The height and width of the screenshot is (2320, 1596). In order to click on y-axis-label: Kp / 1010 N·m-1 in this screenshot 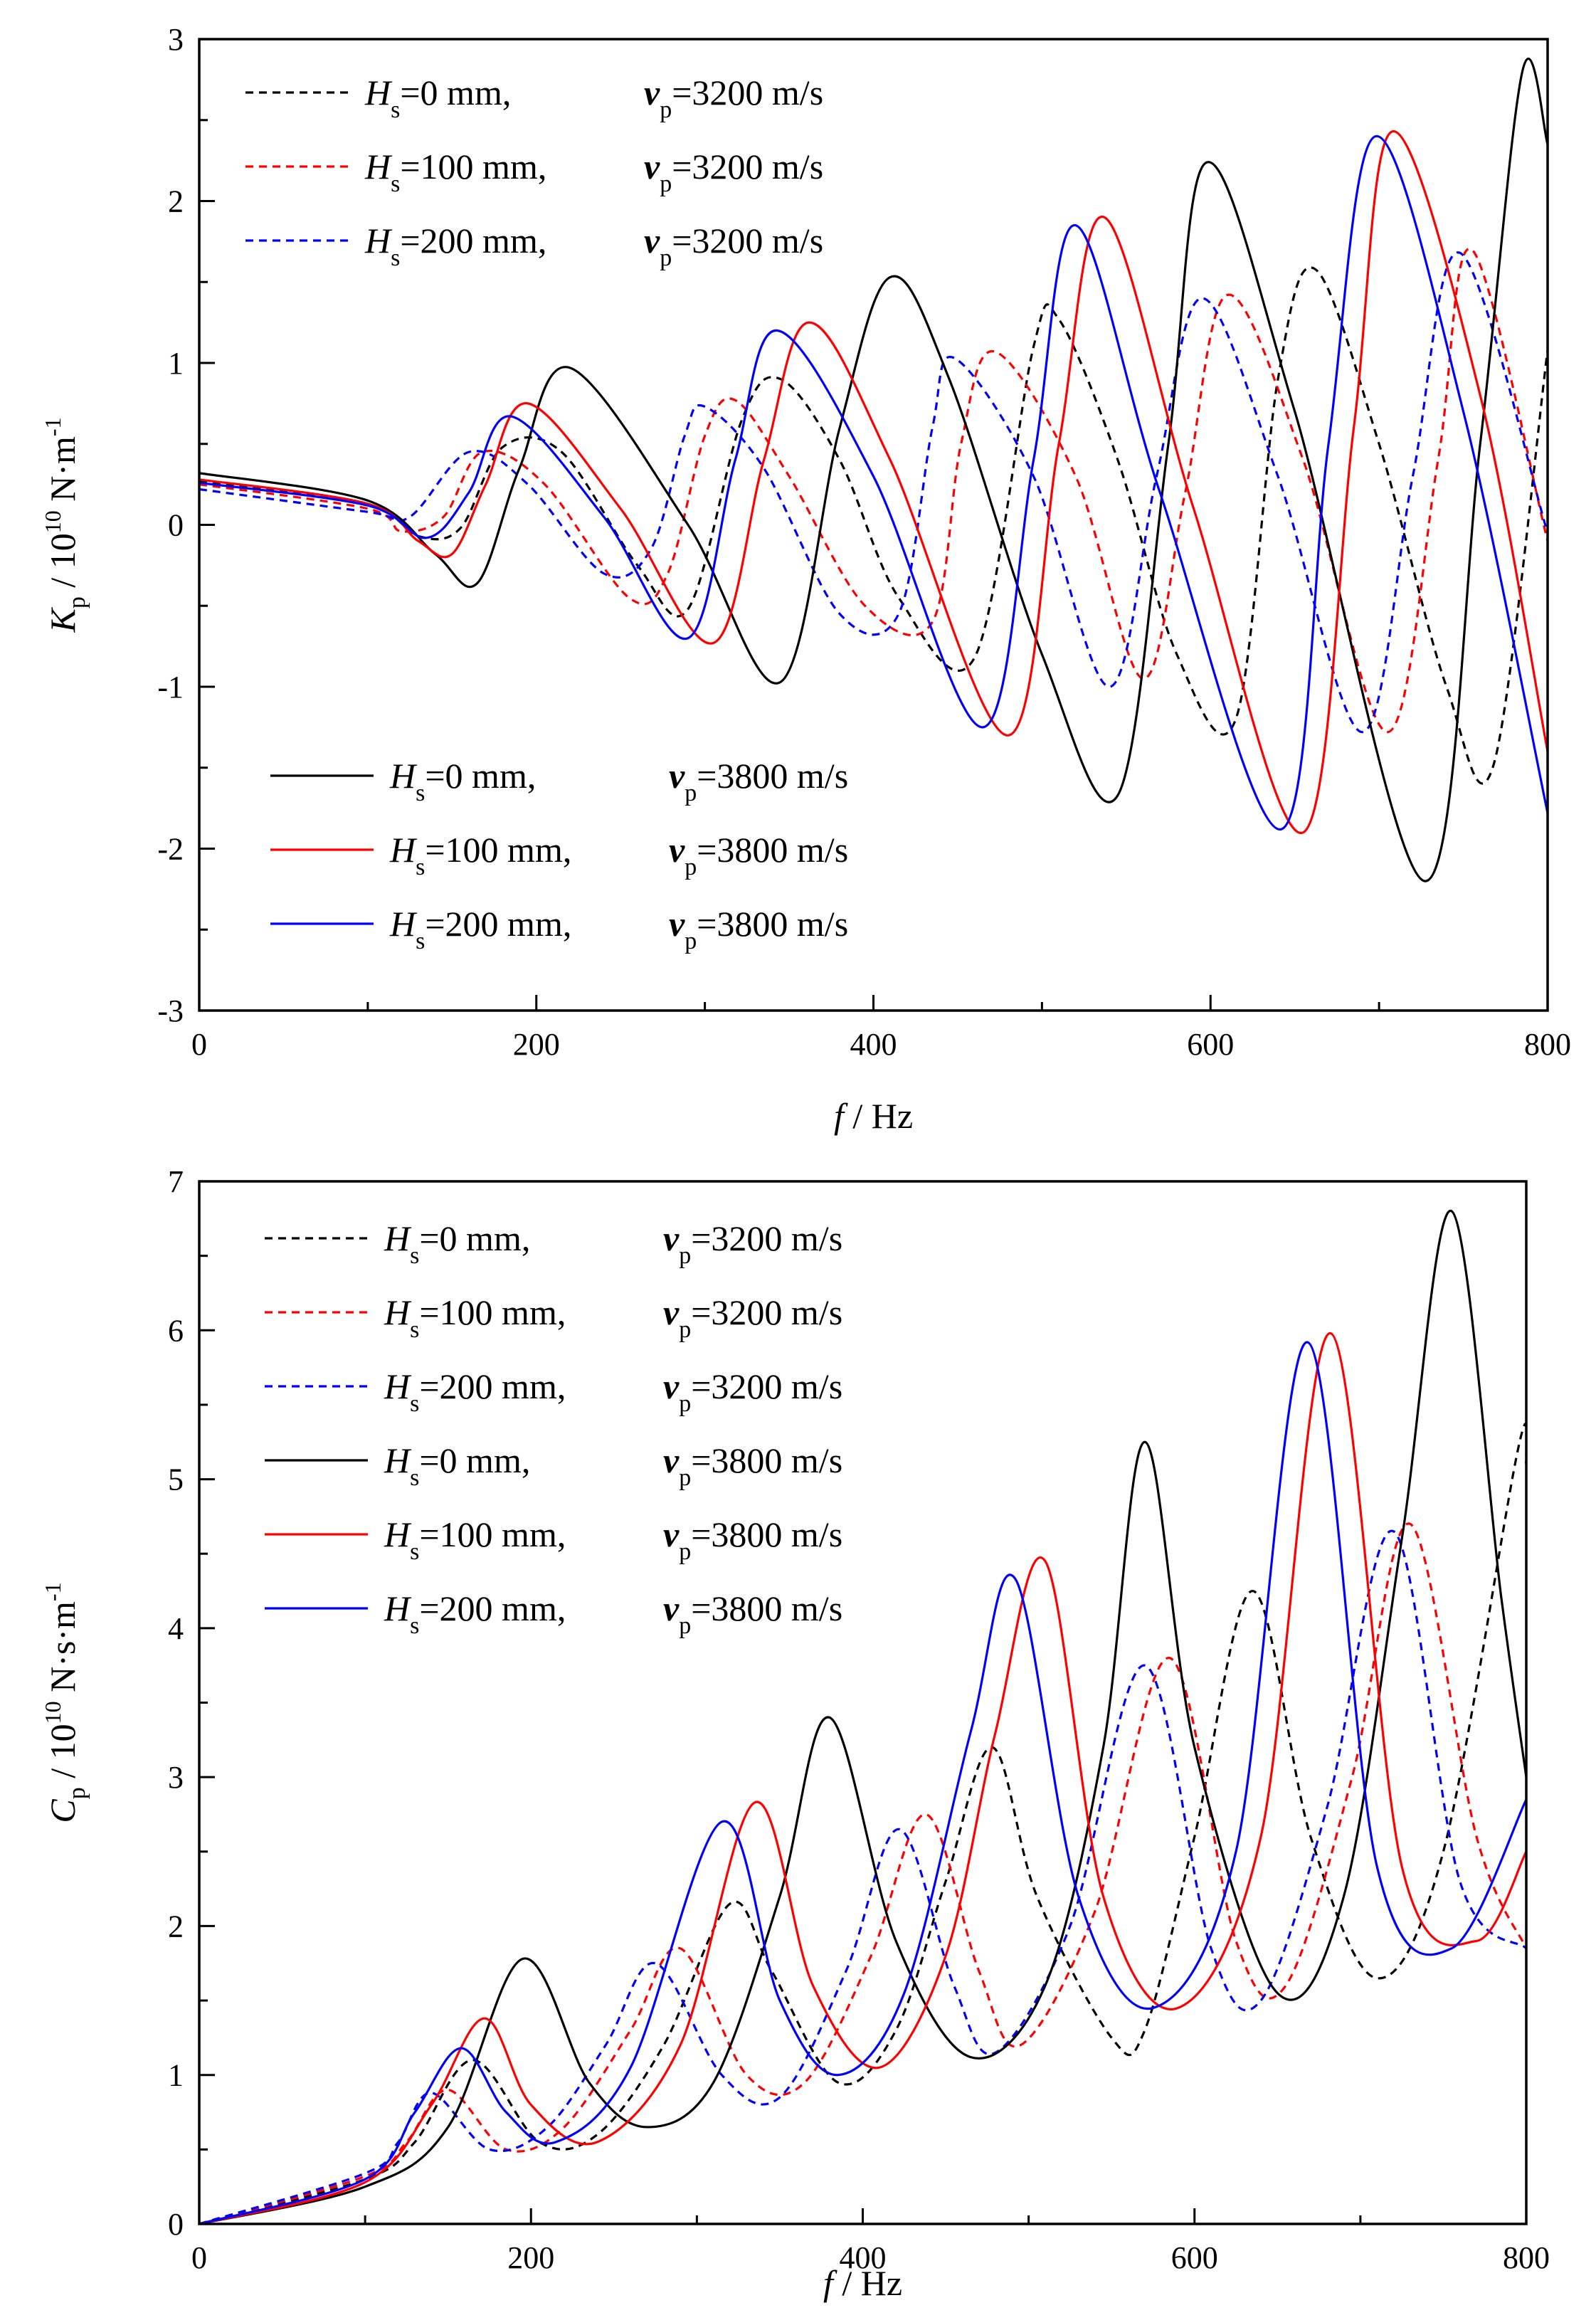, I will do `click(65, 525)`.